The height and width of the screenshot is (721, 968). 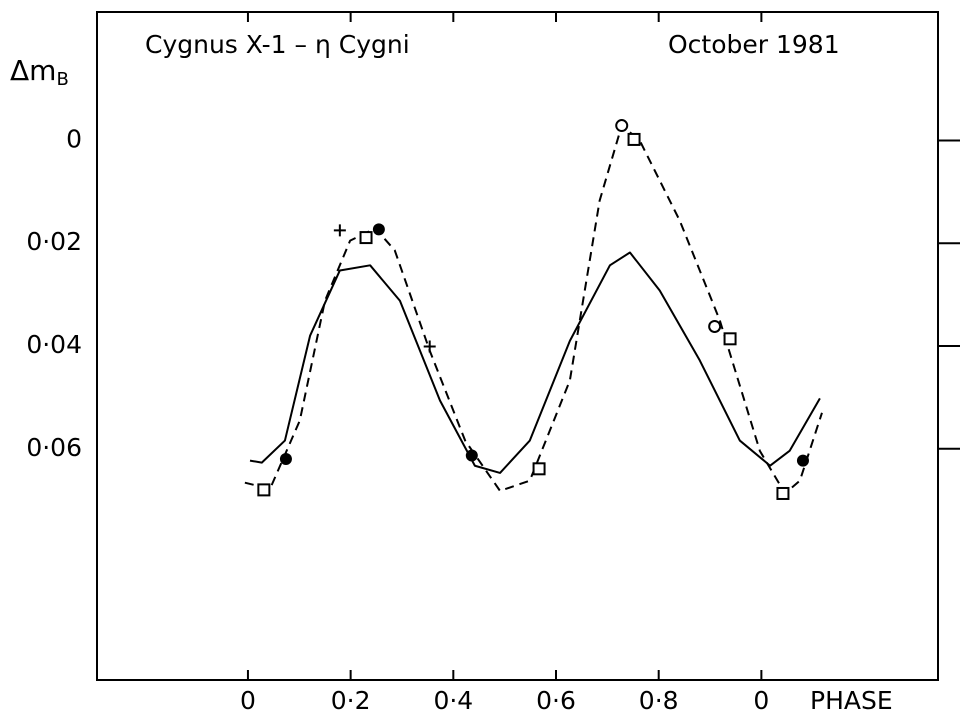 What do you see at coordinates (54, 447) in the screenshot?
I see `y-tick-label: 0·06` at bounding box center [54, 447].